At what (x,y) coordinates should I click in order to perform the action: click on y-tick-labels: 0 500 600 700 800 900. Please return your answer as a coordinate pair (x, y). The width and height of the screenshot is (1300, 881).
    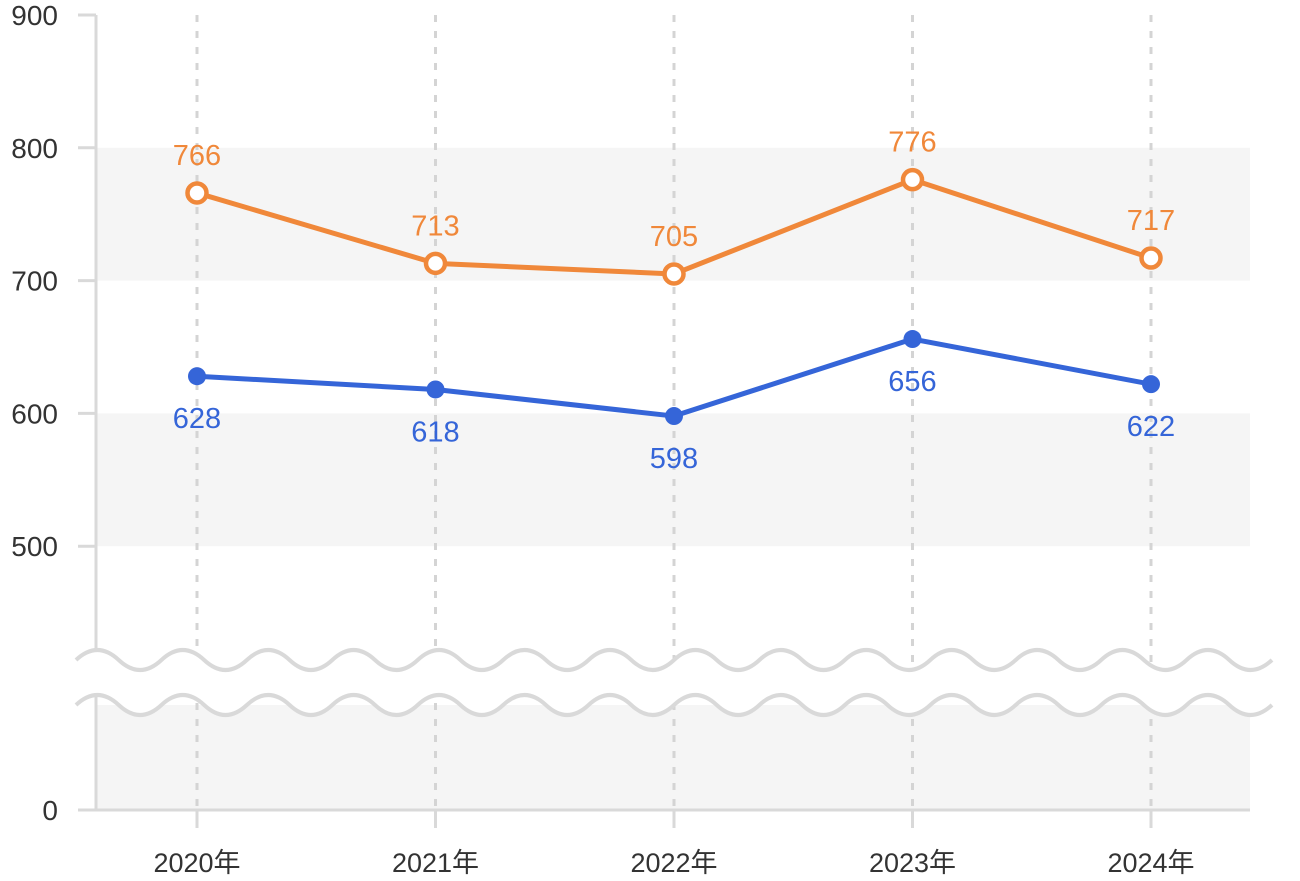
    Looking at the image, I should click on (34, 413).